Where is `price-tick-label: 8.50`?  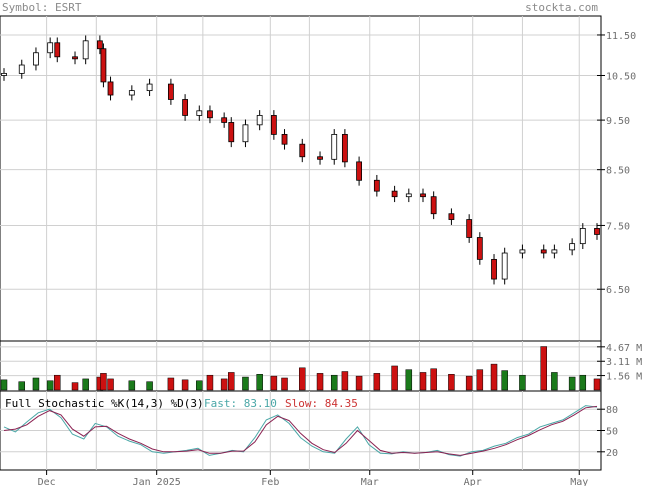
price-tick-label: 8.50 is located at coordinates (618, 171).